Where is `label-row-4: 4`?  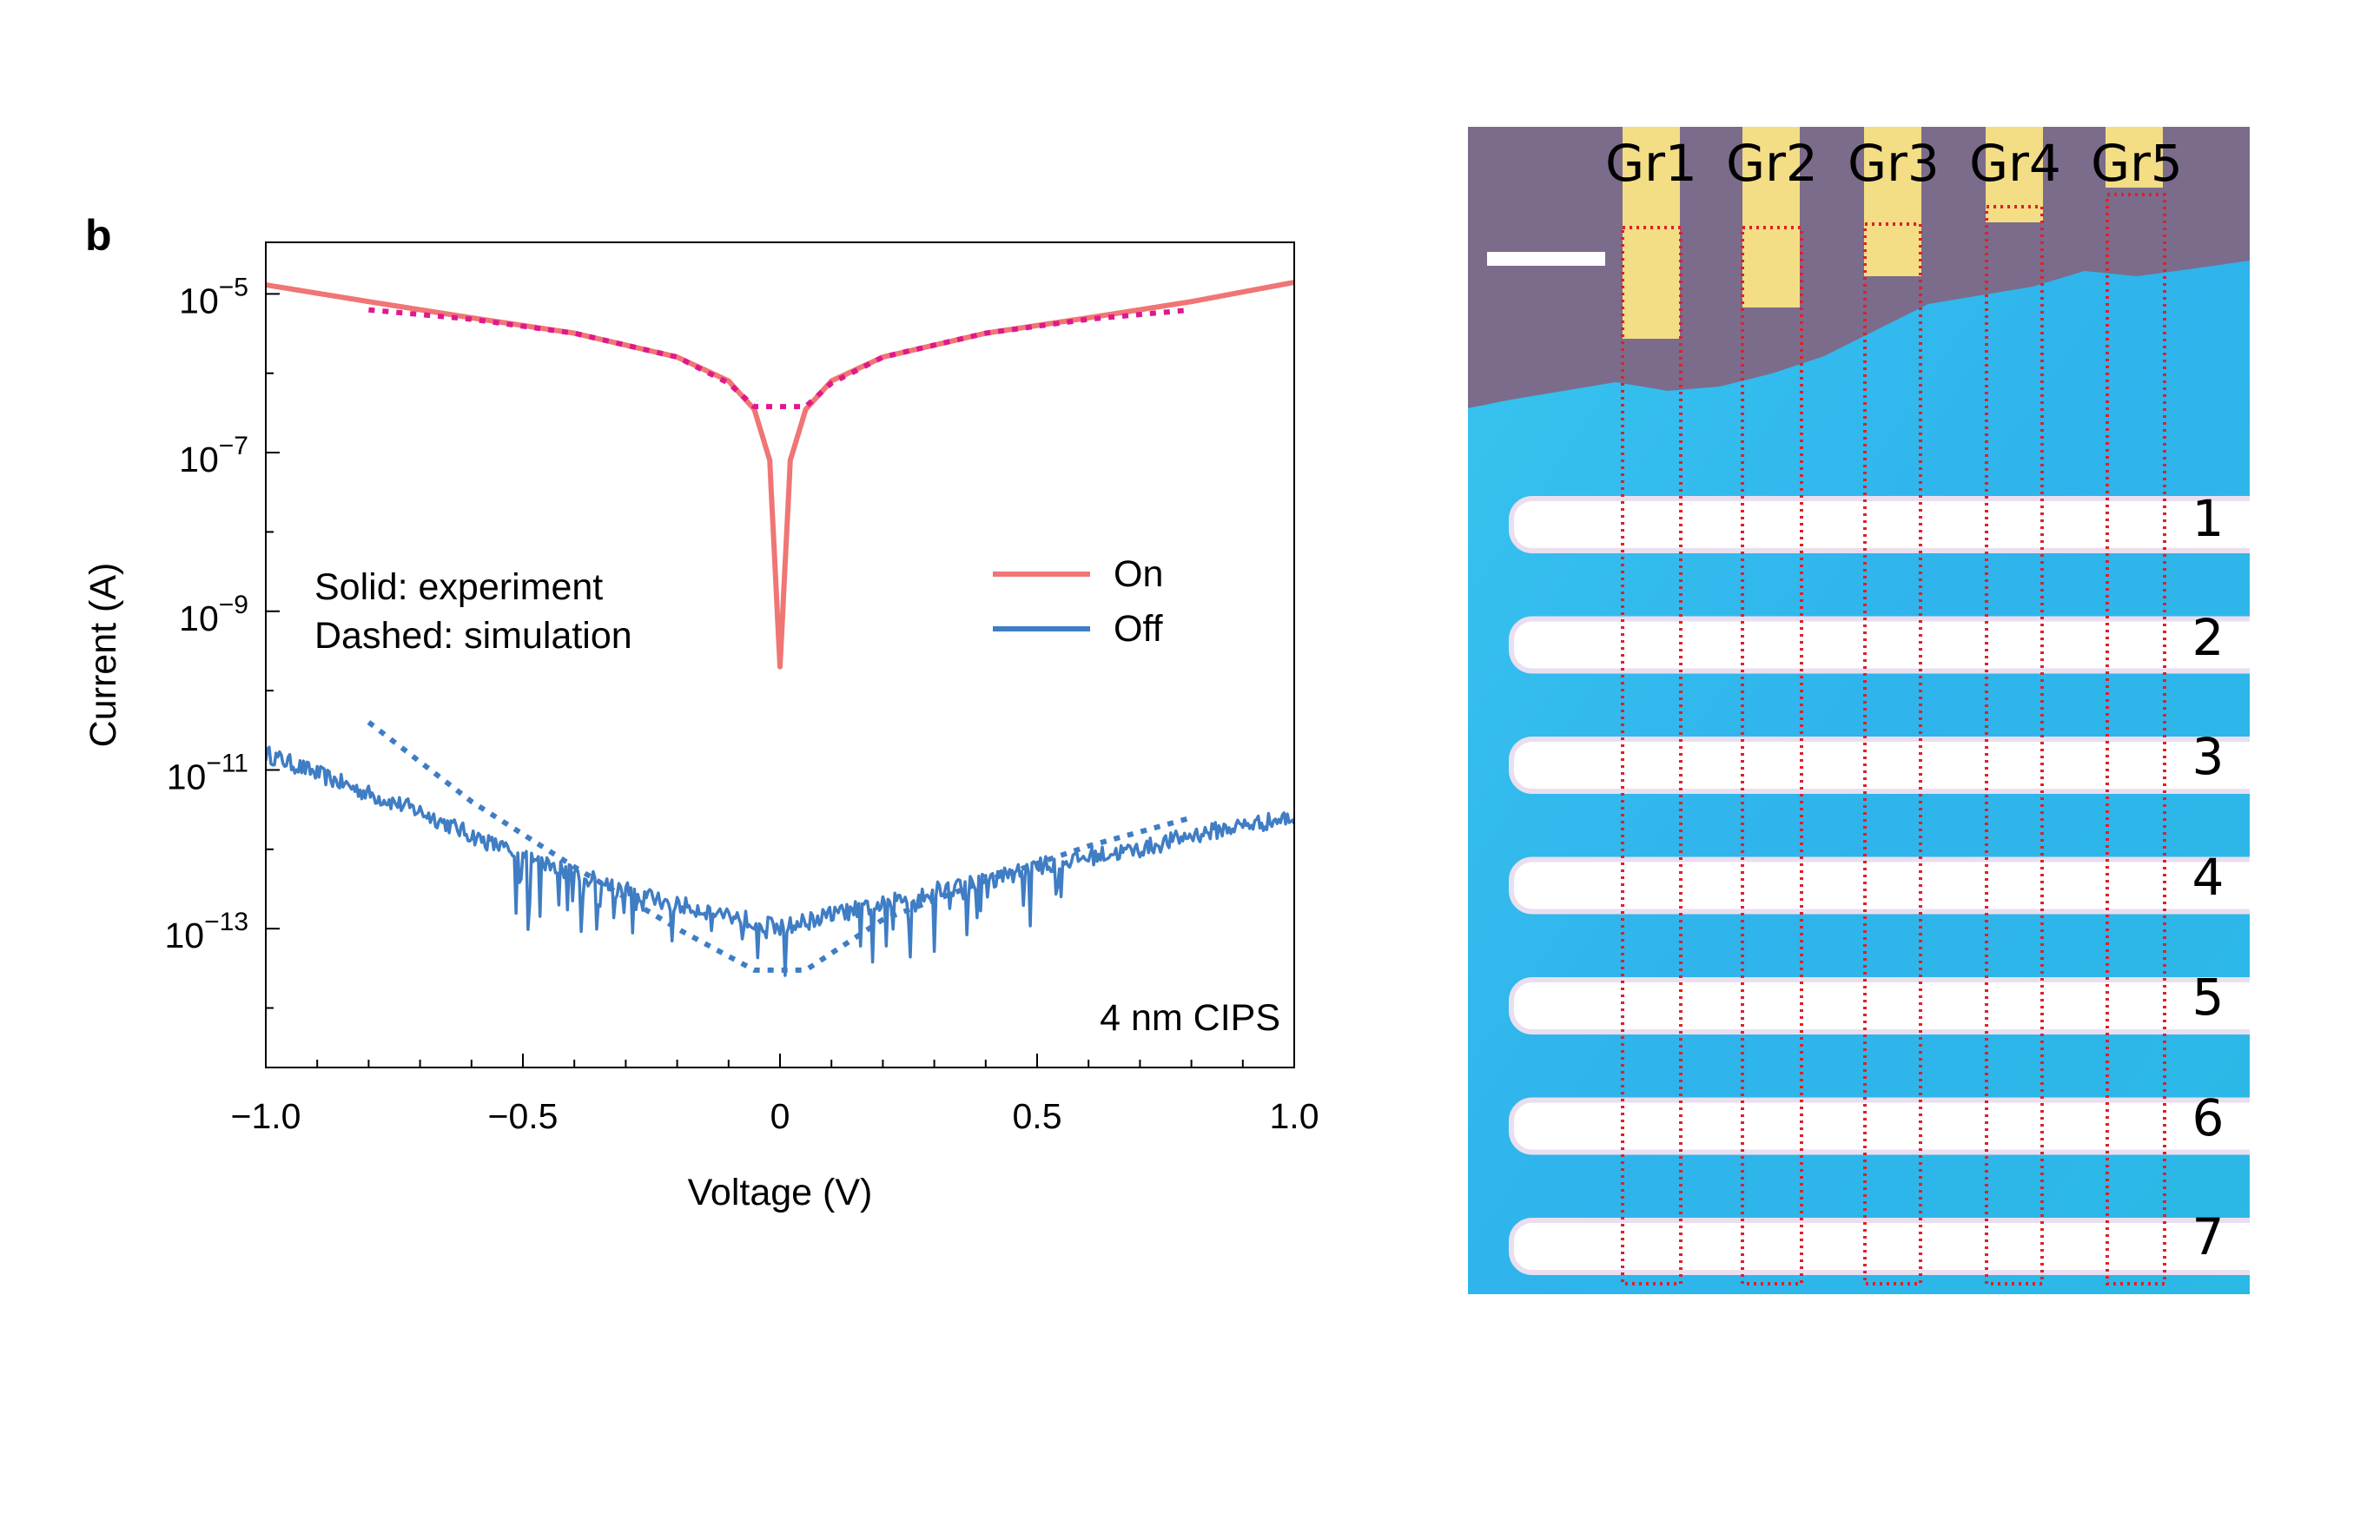
label-row-4: 4 is located at coordinates (2208, 877).